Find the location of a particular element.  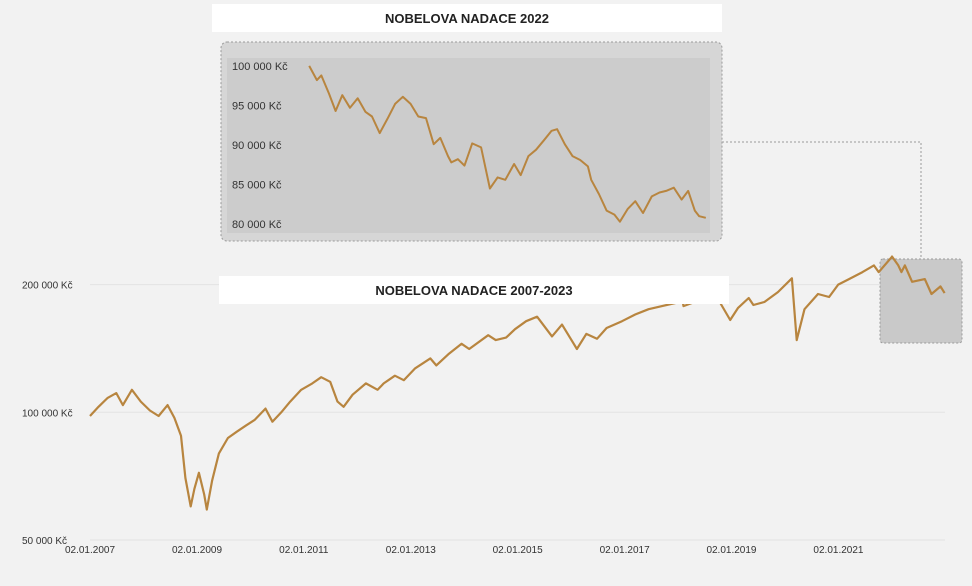

main-x-tick-label: 02.01.2009 is located at coordinates (197, 550).